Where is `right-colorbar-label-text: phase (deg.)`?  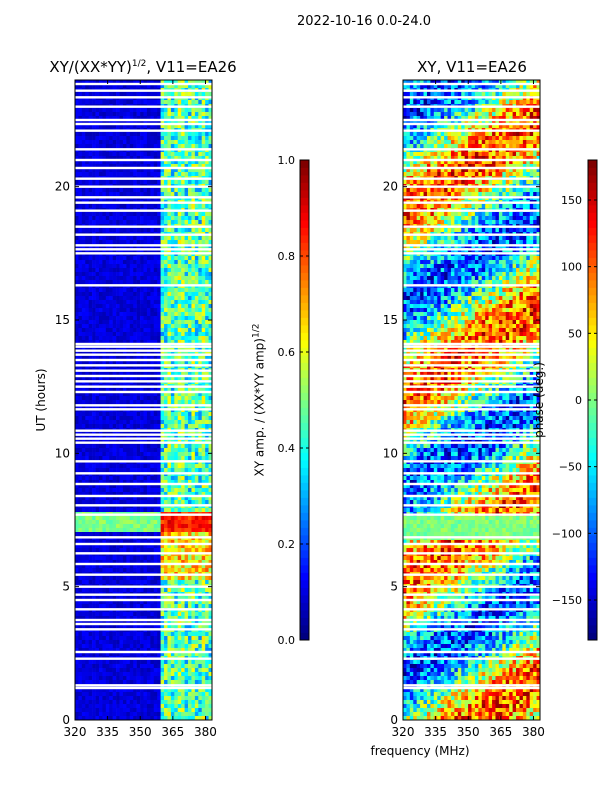
right-colorbar-label-text: phase (deg.) is located at coordinates (539, 400).